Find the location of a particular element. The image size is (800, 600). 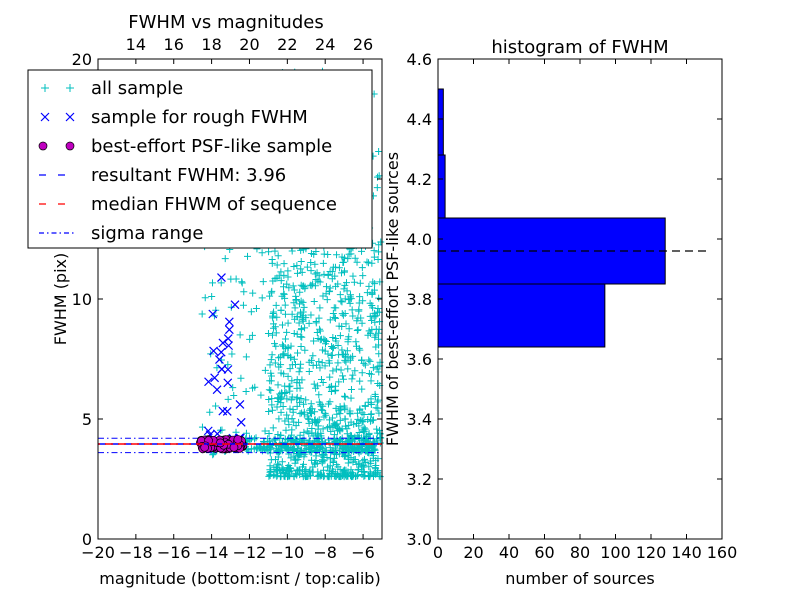

histogram-x-tick-label: 20 is located at coordinates (473, 552).